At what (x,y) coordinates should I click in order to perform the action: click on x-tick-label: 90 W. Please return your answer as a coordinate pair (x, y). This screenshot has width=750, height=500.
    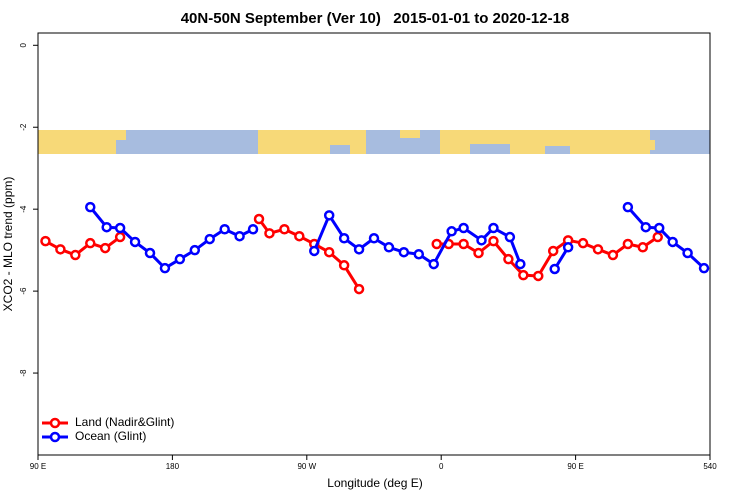
    Looking at the image, I should click on (306, 466).